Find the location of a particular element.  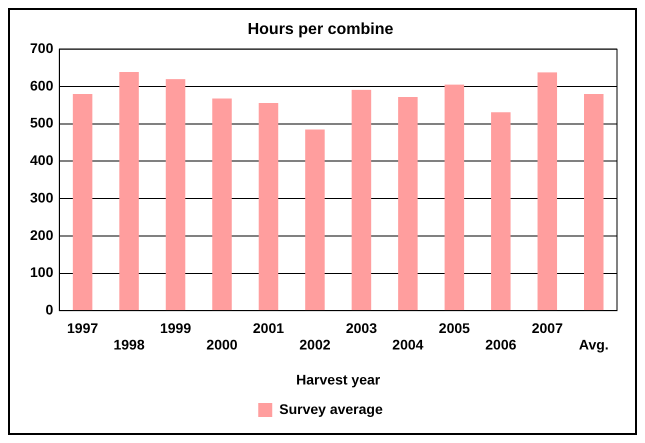

y-tick-label: 300 is located at coordinates (42, 197).